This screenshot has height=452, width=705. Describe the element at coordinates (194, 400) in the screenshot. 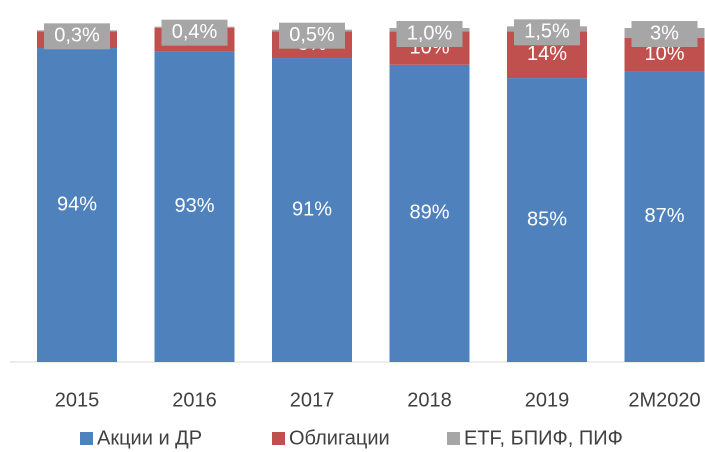

I see `x-tick-label: 2016` at that location.